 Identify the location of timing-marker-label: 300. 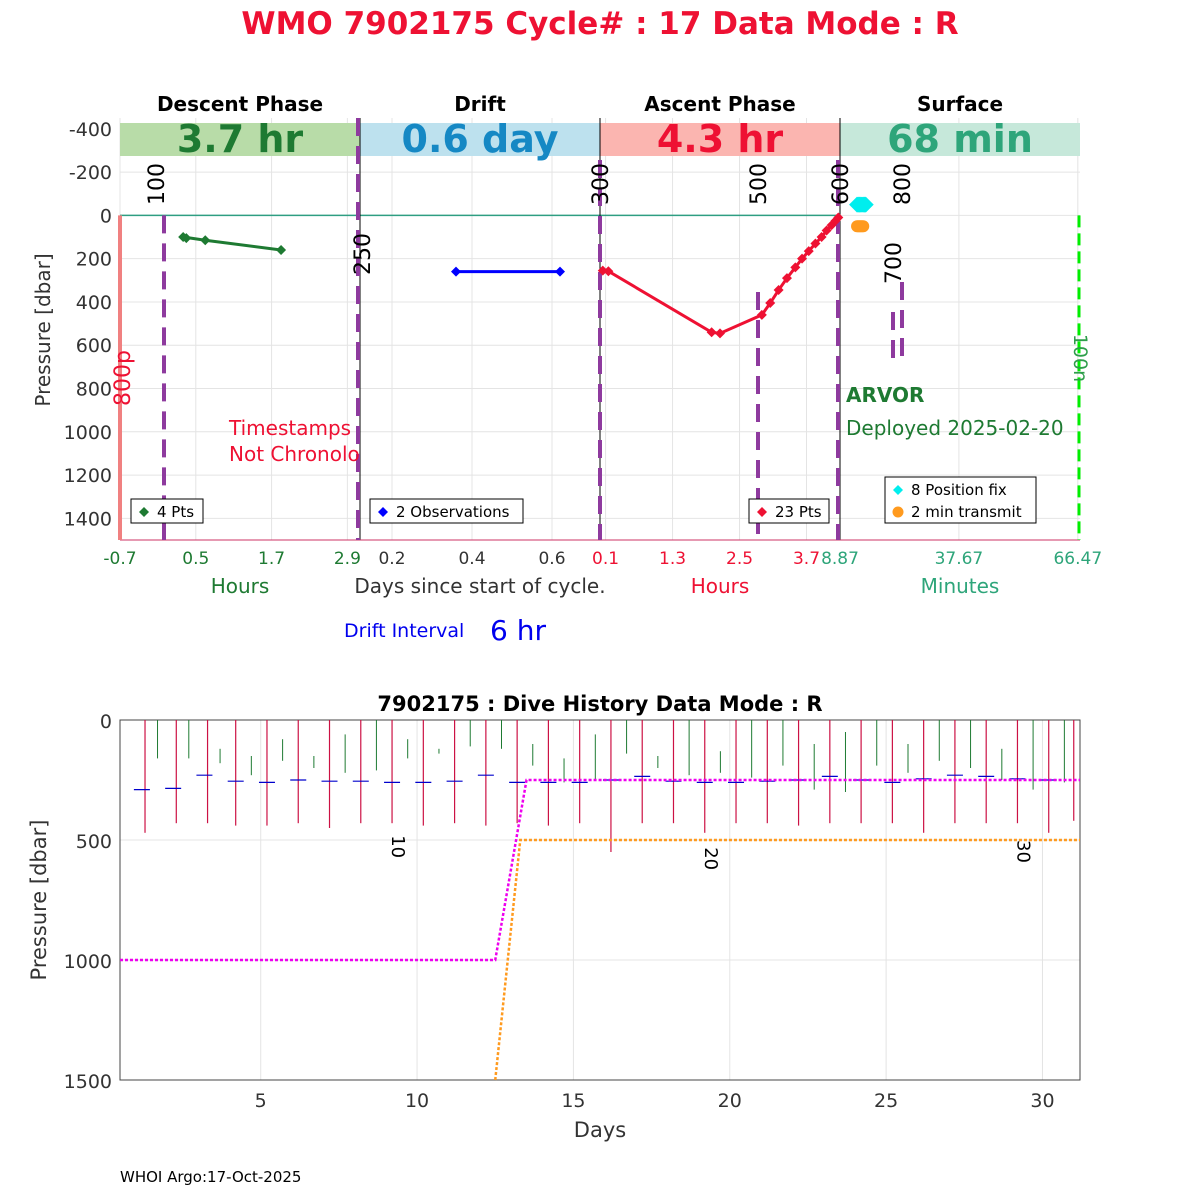
(601, 184).